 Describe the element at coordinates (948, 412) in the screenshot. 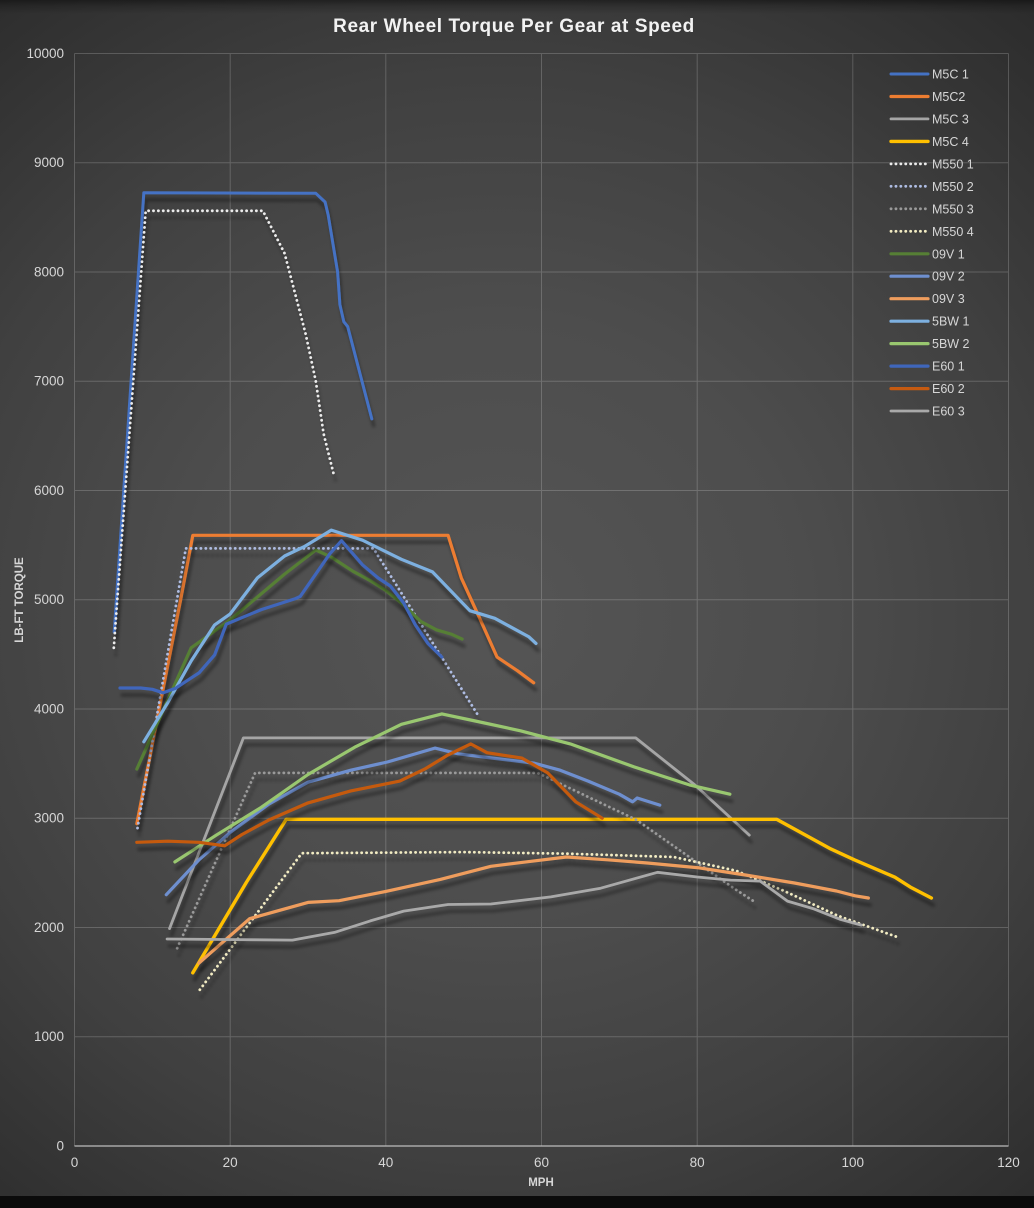

I see `svg-text: E60 3` at that location.